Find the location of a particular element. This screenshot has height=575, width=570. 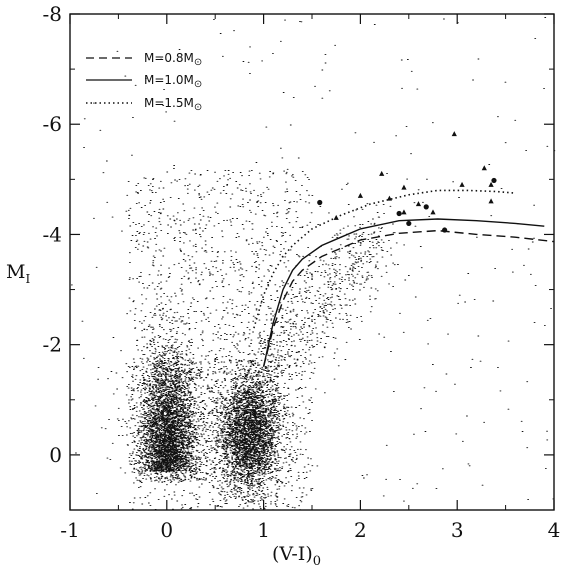

x-tick-label: 0 is located at coordinates (166, 530).